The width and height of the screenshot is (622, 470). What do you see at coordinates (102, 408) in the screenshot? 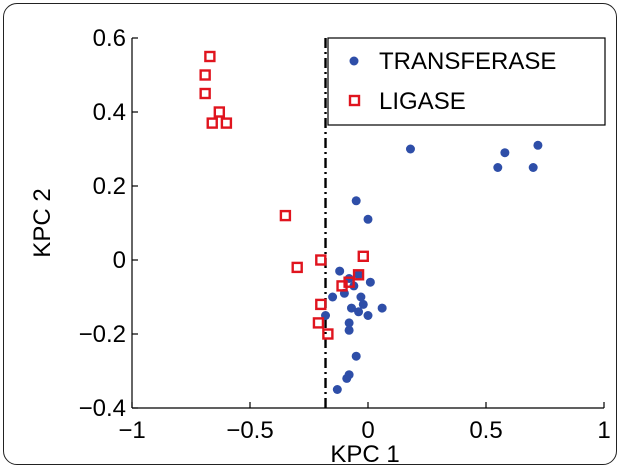
I see `y-tick-label: −0.4` at bounding box center [102, 408].